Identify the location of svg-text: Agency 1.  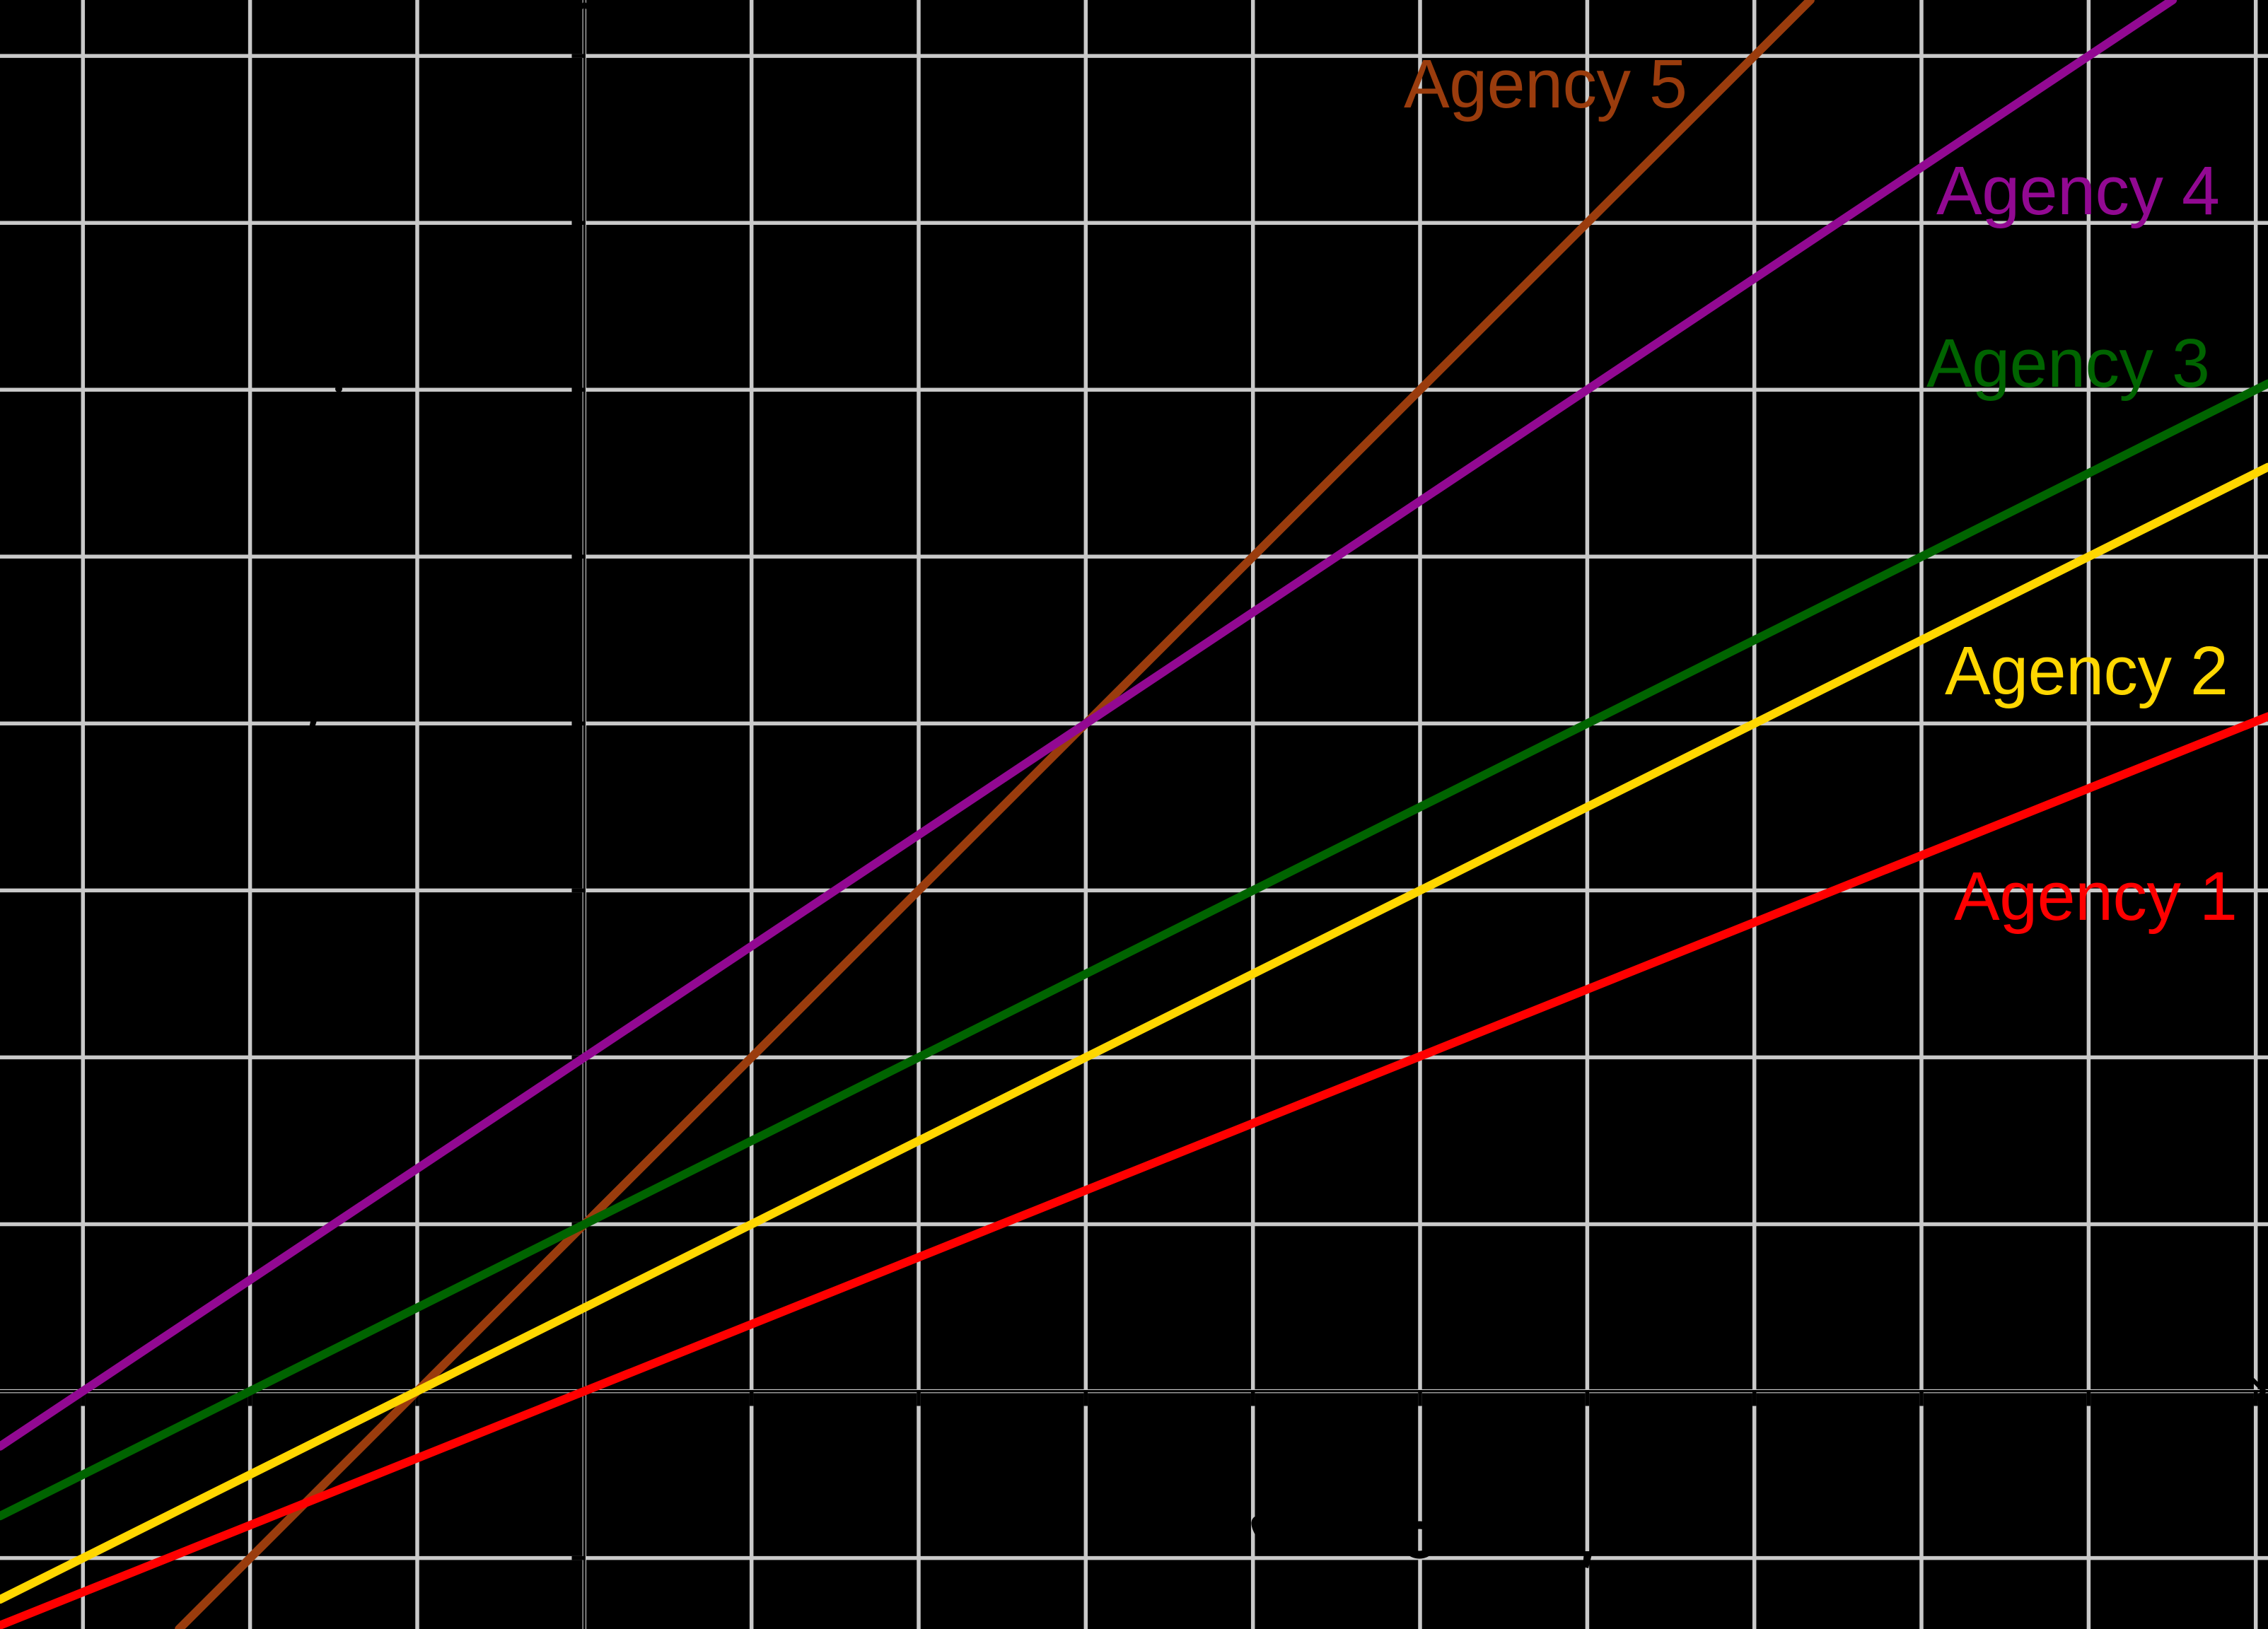
(2095, 896).